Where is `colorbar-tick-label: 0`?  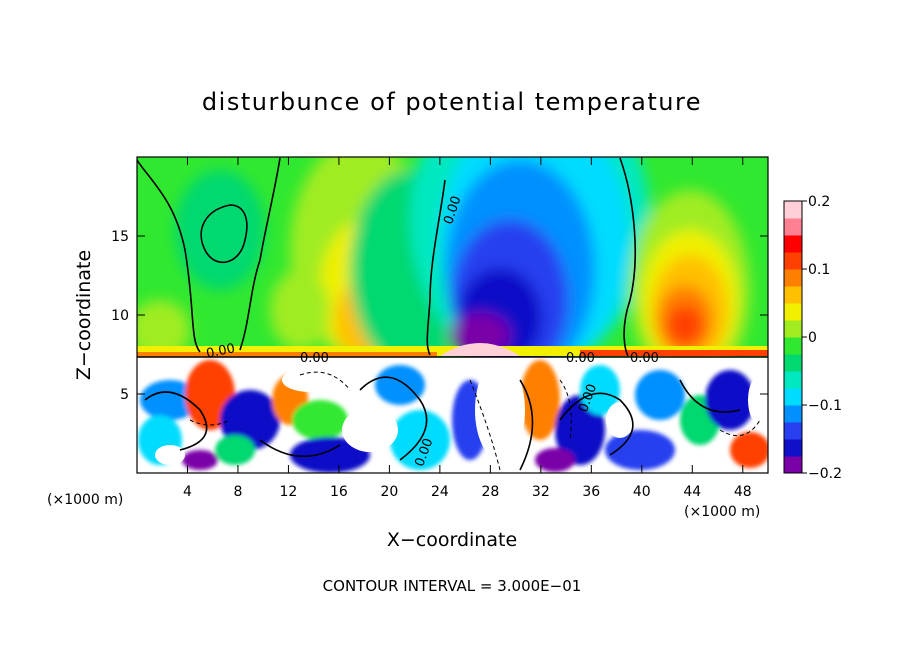
colorbar-tick-label: 0 is located at coordinates (812, 338).